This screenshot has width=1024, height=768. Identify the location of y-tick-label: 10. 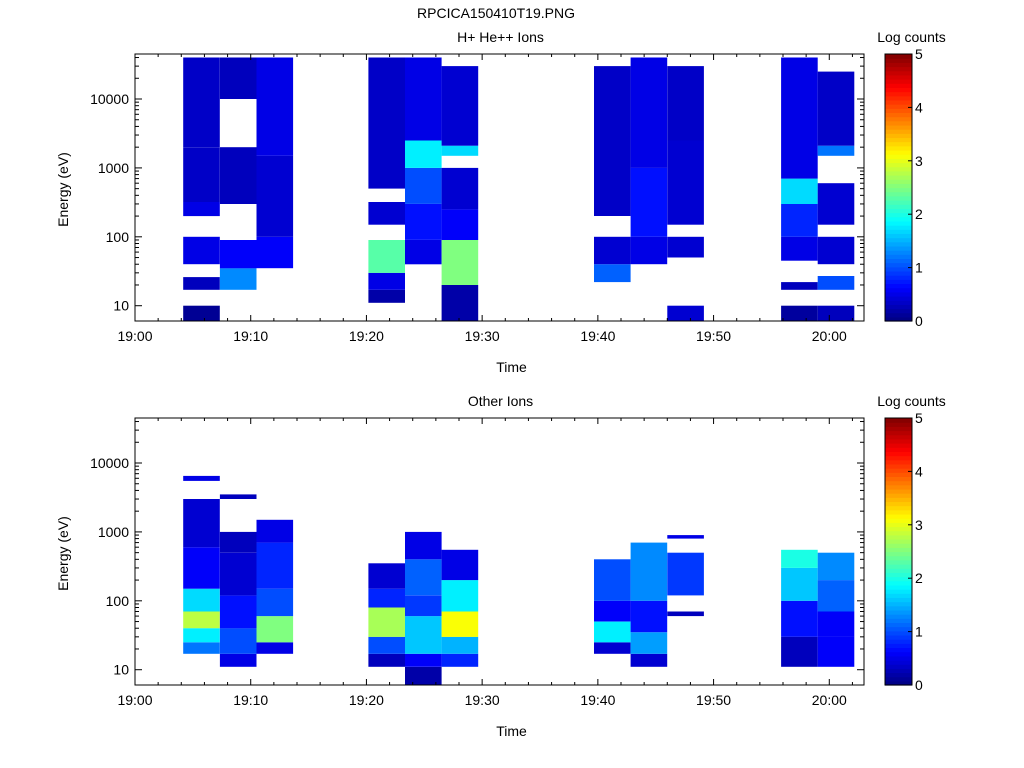
(121, 670).